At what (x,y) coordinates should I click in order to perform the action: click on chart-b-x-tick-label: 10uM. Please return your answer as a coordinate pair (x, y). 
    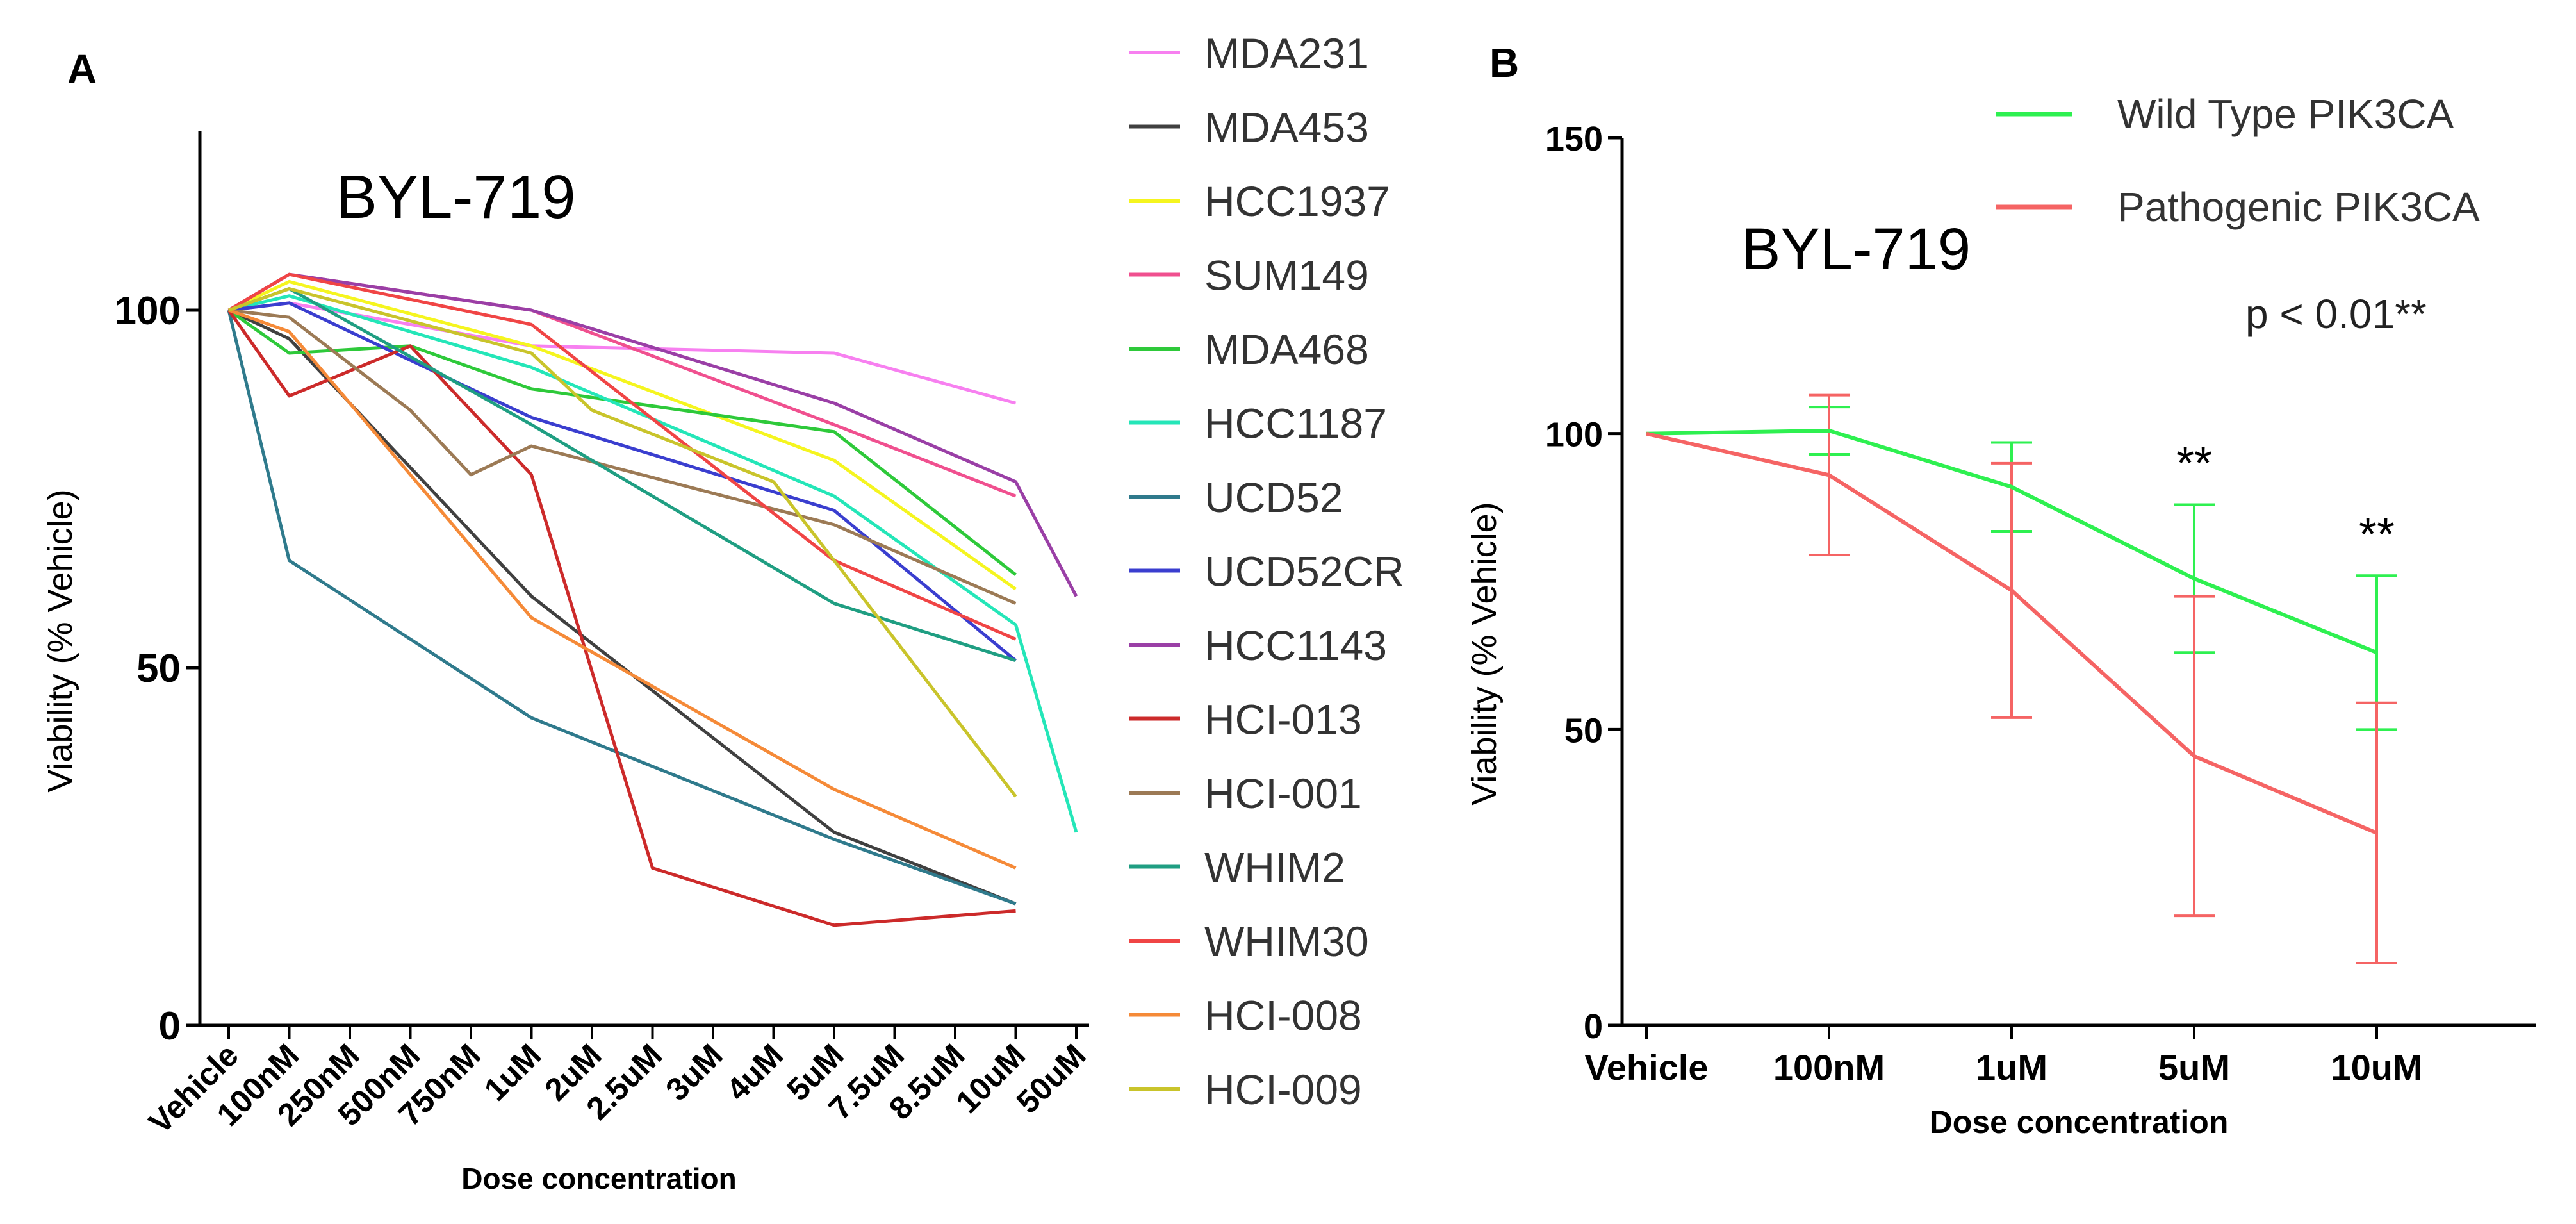
    Looking at the image, I should click on (2376, 1067).